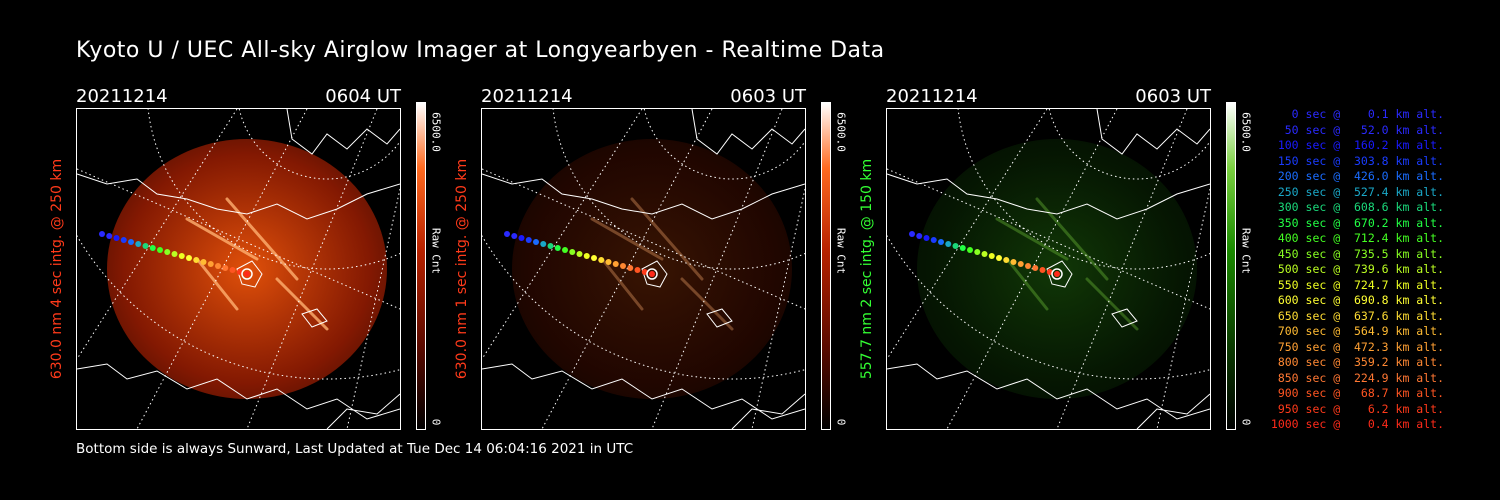 The height and width of the screenshot is (500, 1500). What do you see at coordinates (1357, 253) in the screenshot?
I see `legend-row: 450 sec @ 735.5 km alt.` at bounding box center [1357, 253].